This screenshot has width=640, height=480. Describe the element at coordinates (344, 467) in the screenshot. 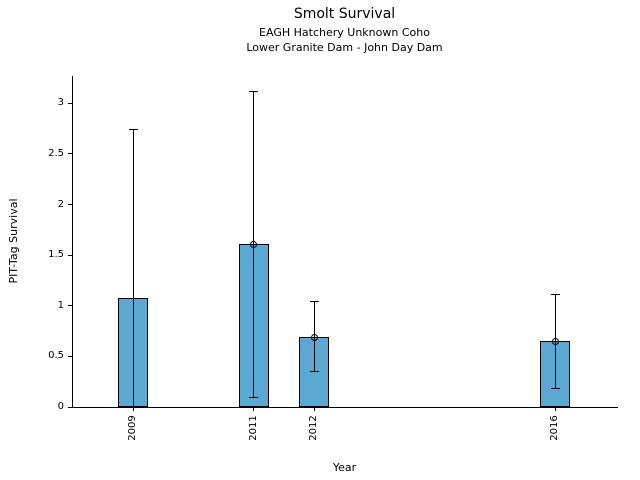

I see `x-axis-label: Year` at that location.